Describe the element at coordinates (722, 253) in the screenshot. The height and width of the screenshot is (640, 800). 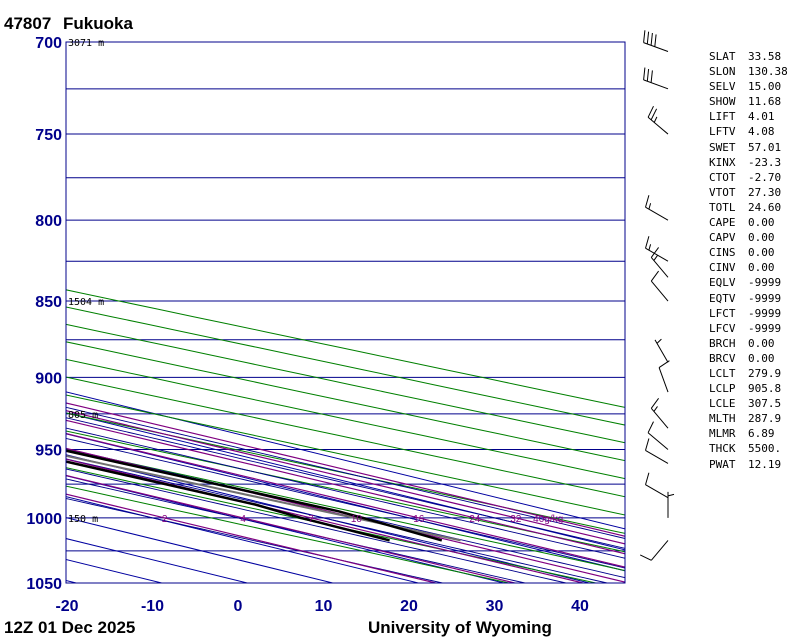
I see `index-key: CINS` at that location.